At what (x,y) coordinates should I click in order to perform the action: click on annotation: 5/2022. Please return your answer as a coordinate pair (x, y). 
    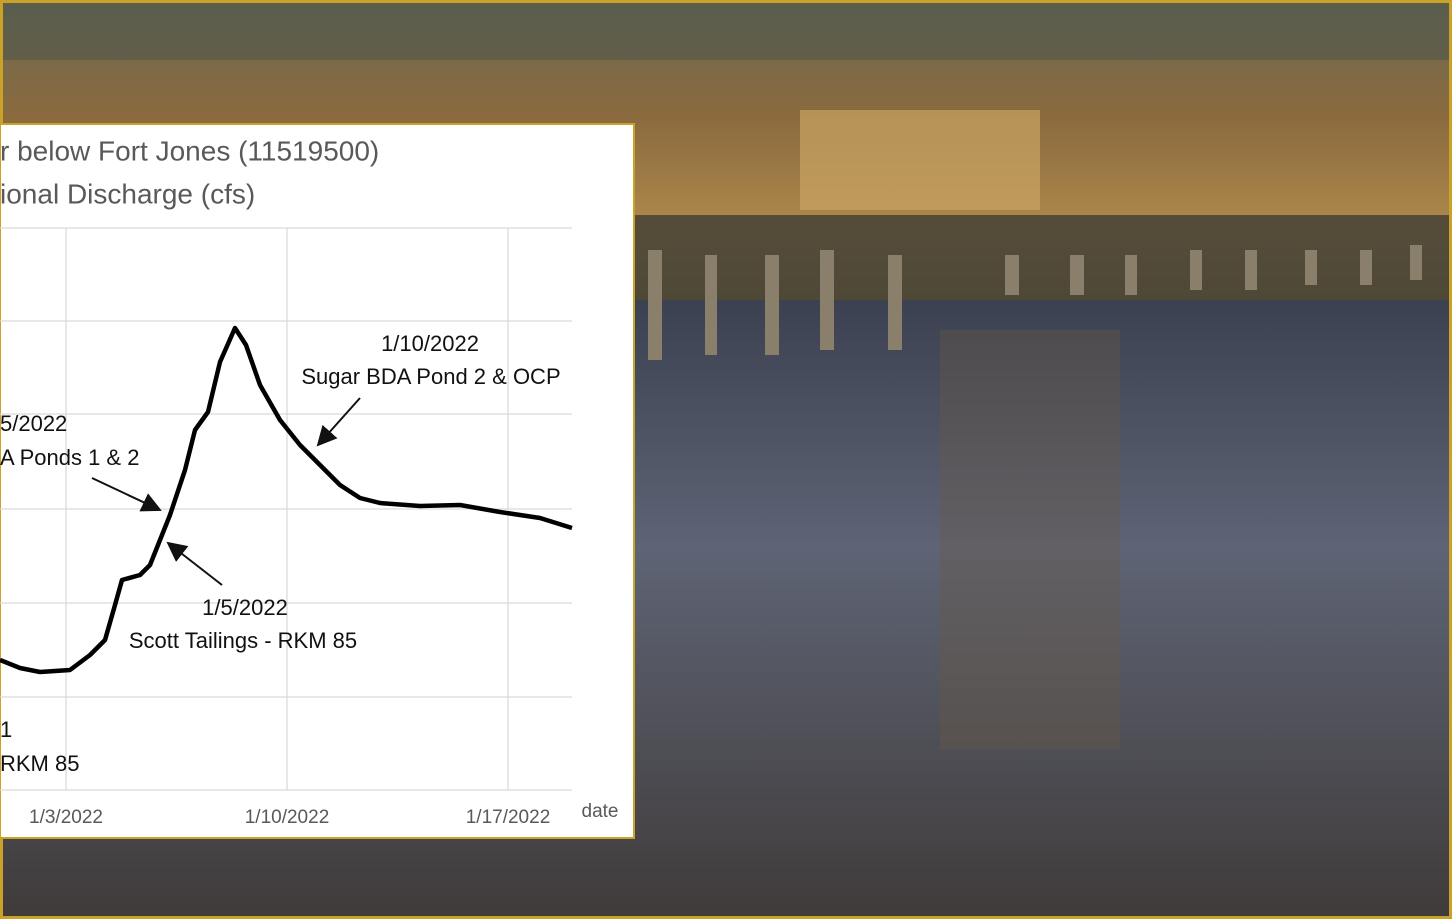
    Looking at the image, I should click on (33, 423).